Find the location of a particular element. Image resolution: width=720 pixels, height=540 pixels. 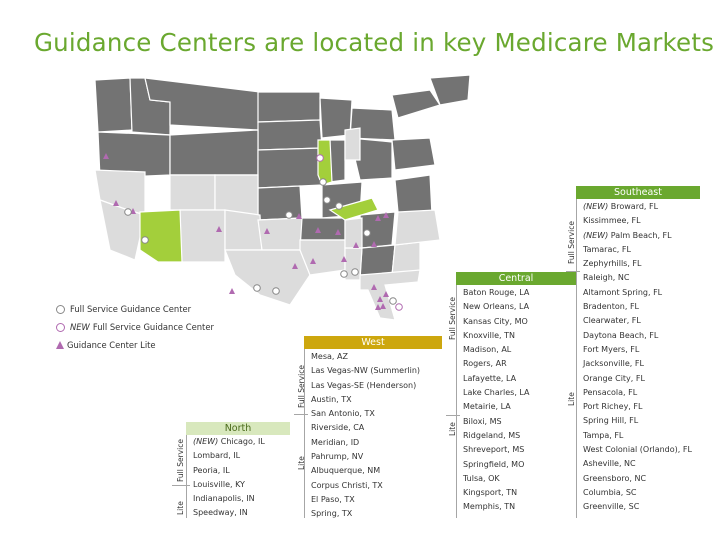

legend-new-full-service: NEW Full Service Guidance Center is located at coordinates (135, 327).